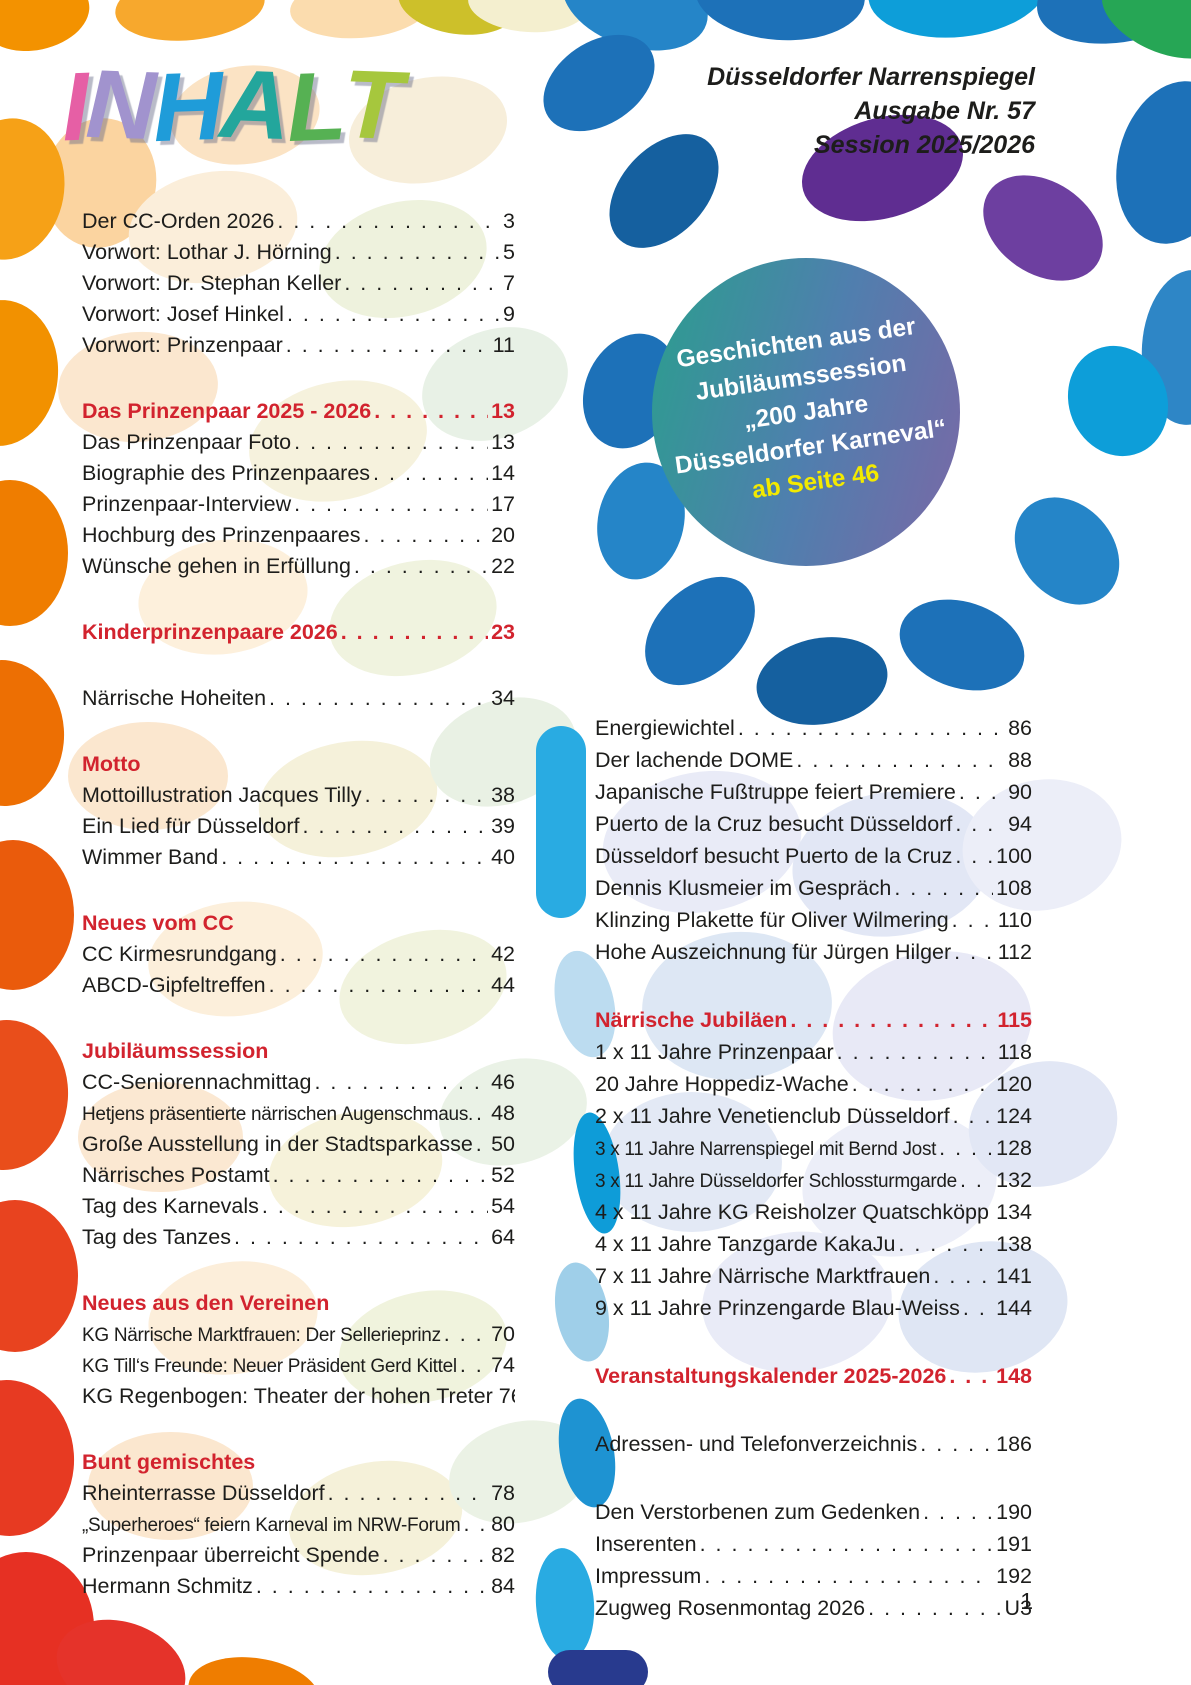  What do you see at coordinates (298, 698) in the screenshot?
I see `toc-entry: Närrische Hoheiten 34` at bounding box center [298, 698].